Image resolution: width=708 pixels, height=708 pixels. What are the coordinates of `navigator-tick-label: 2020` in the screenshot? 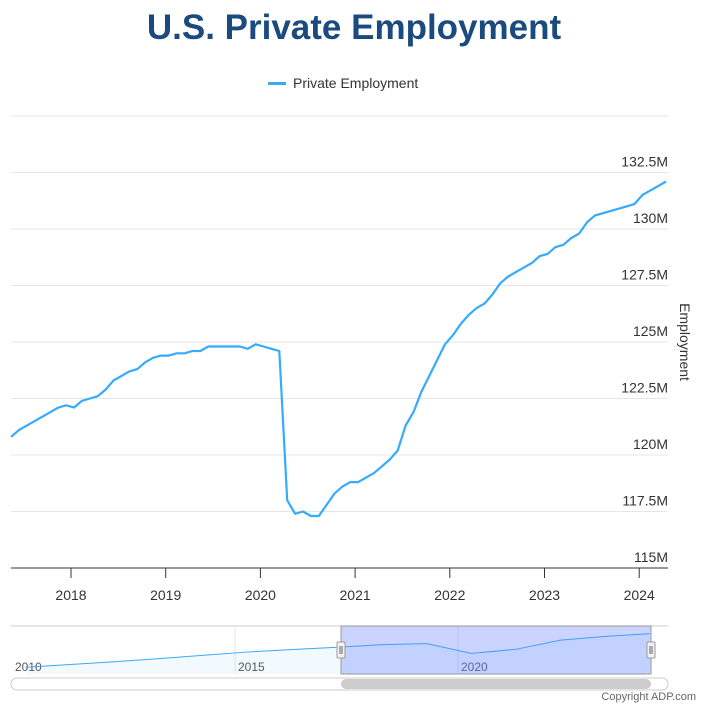 It's located at (474, 667).